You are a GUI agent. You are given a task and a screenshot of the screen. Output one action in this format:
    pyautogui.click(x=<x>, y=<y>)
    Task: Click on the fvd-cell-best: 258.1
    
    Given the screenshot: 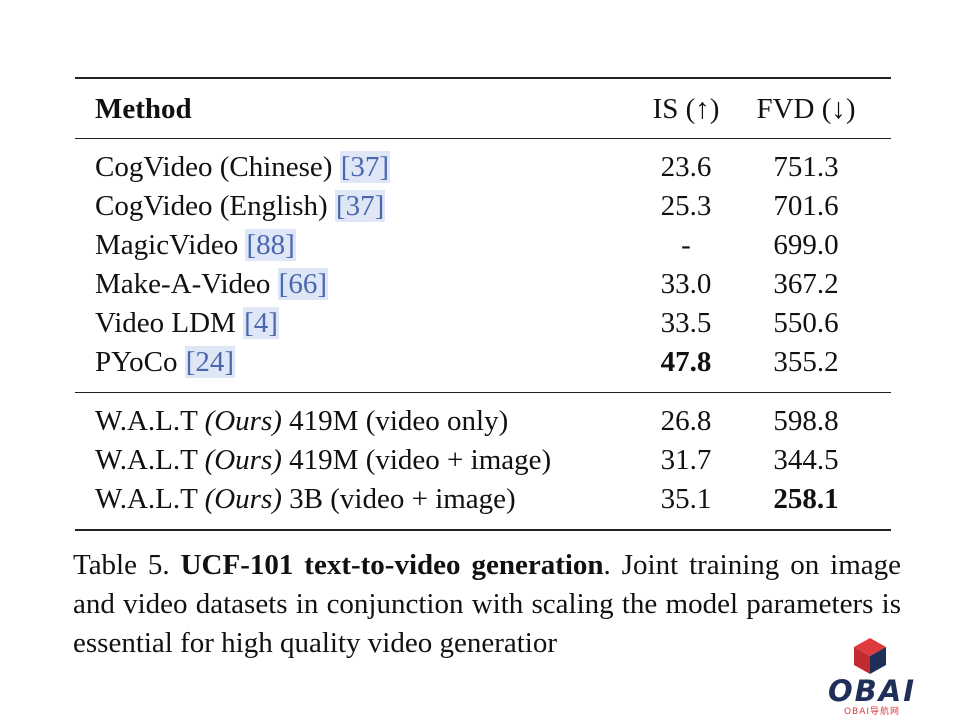 What is the action you would take?
    pyautogui.click(x=806, y=499)
    